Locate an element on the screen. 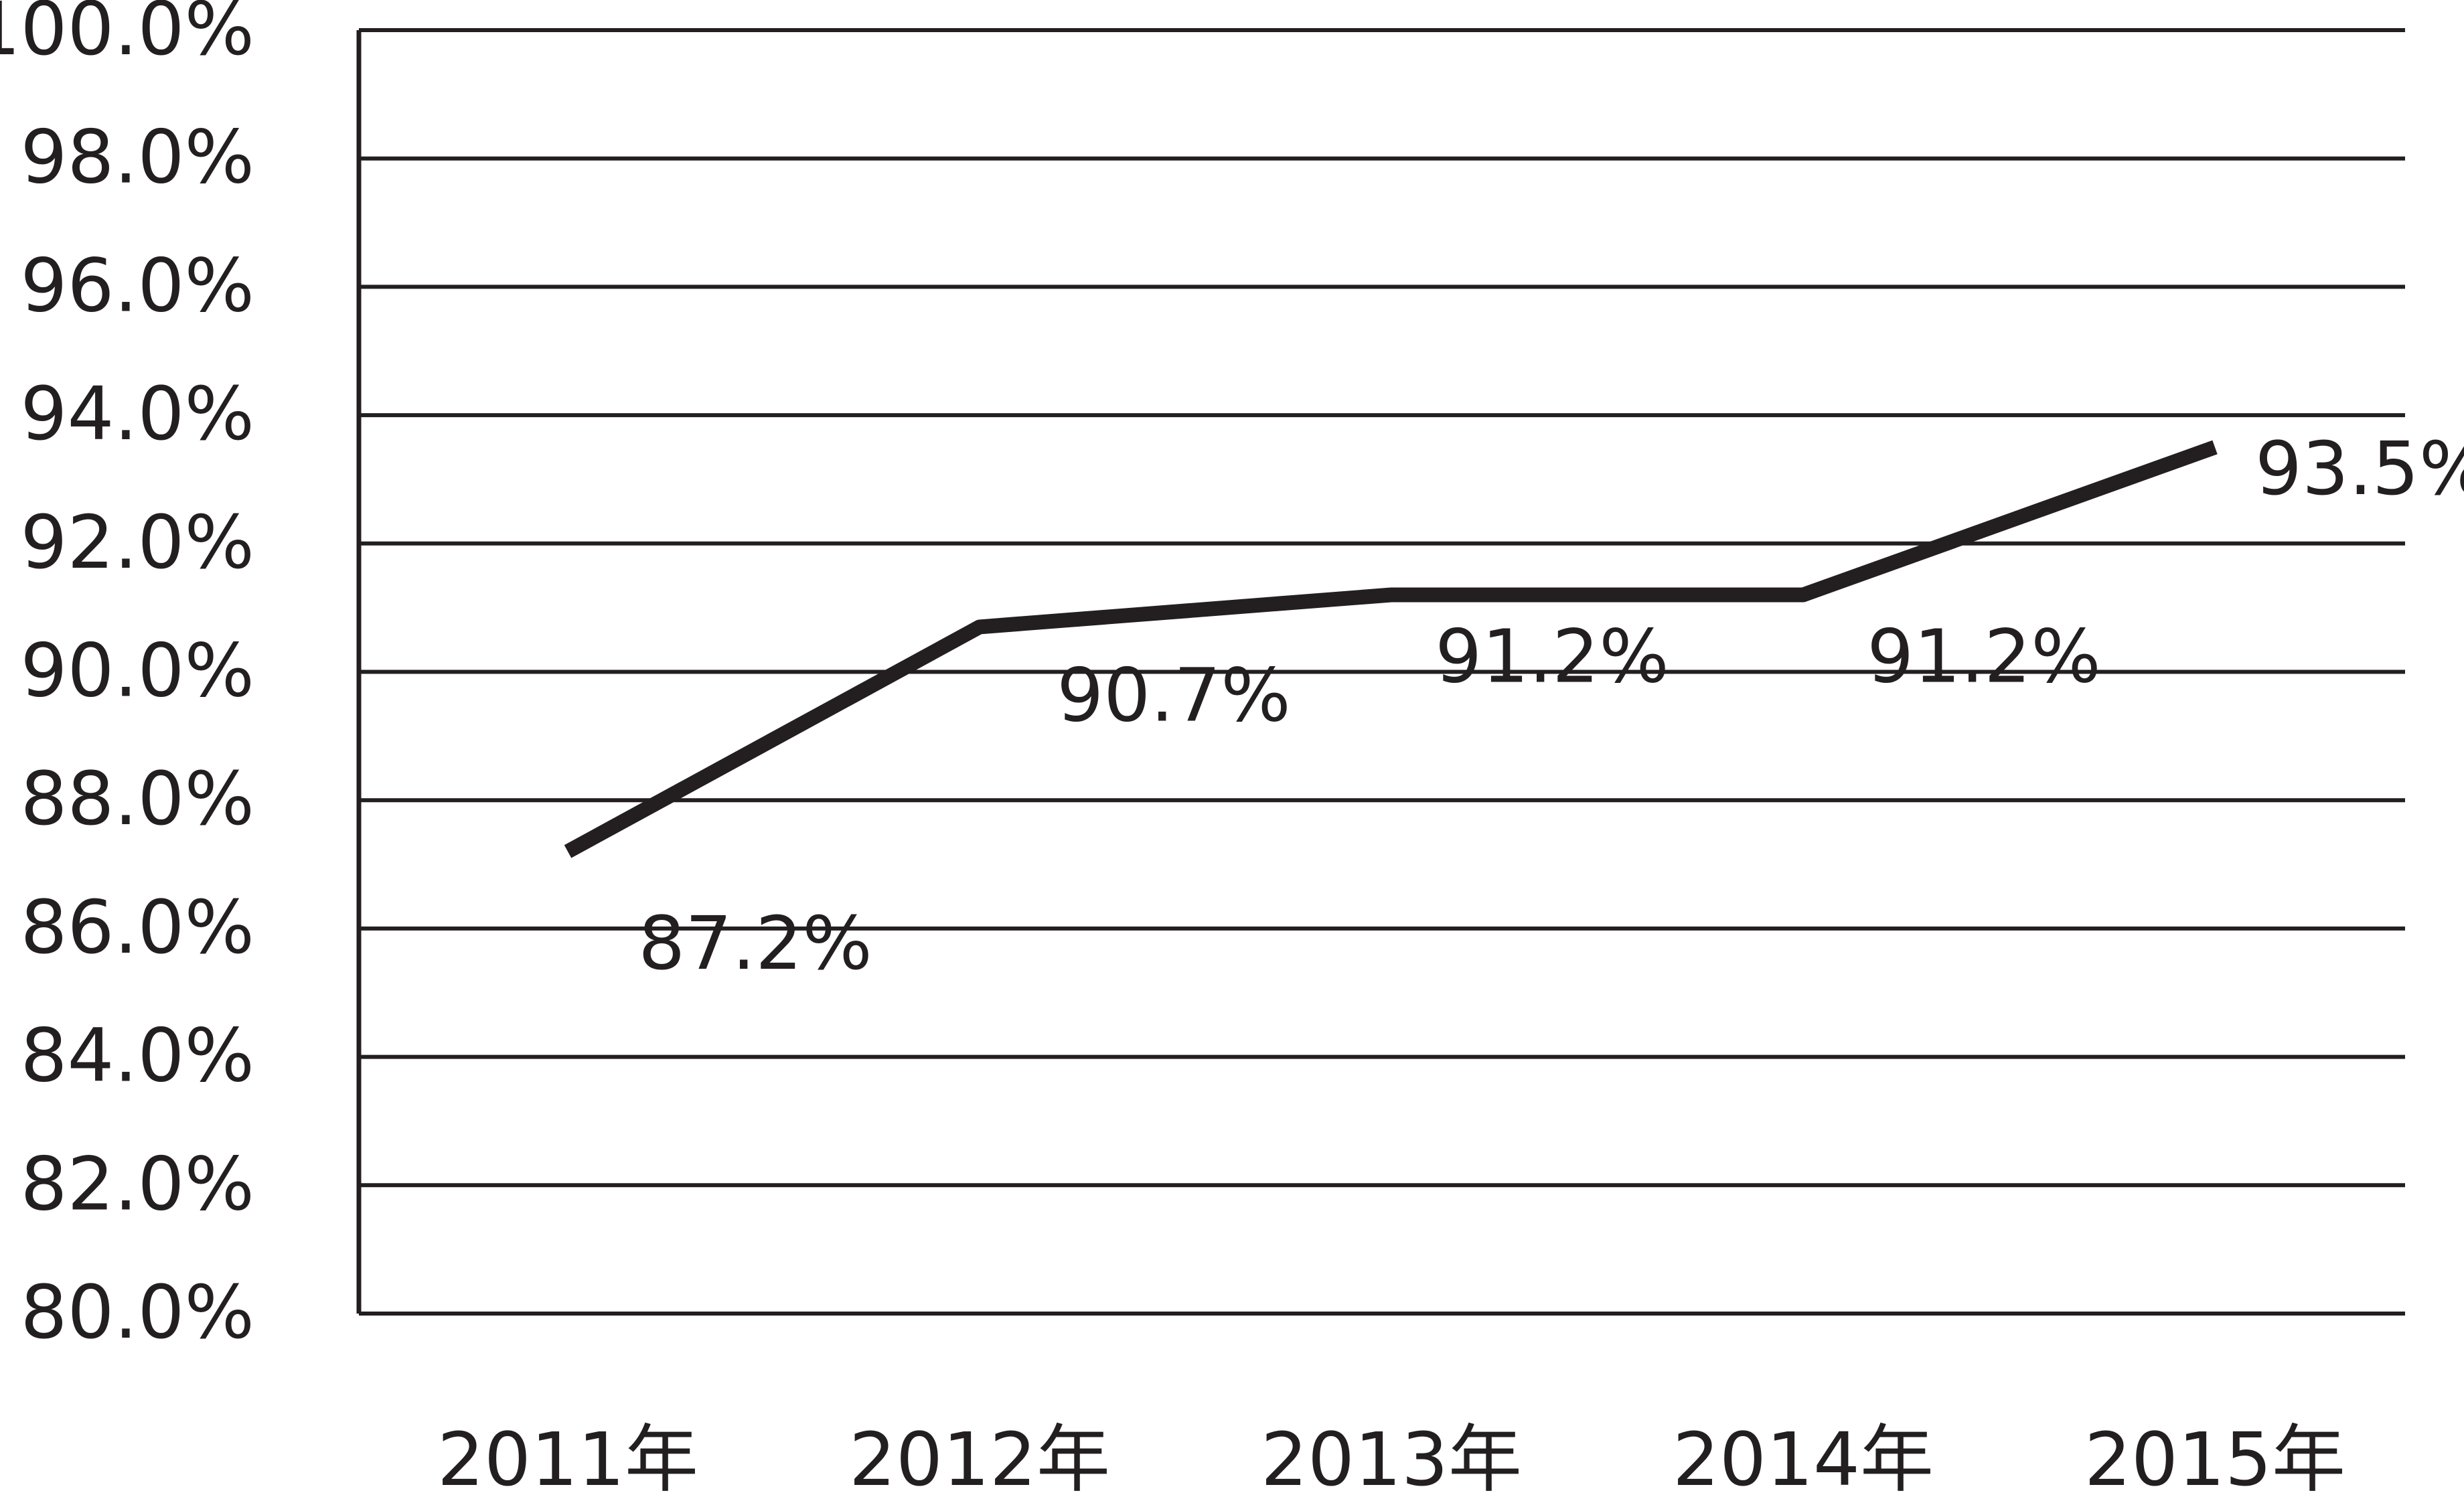 This screenshot has height=1497, width=2464. data-label: 90.7% is located at coordinates (1173, 695).